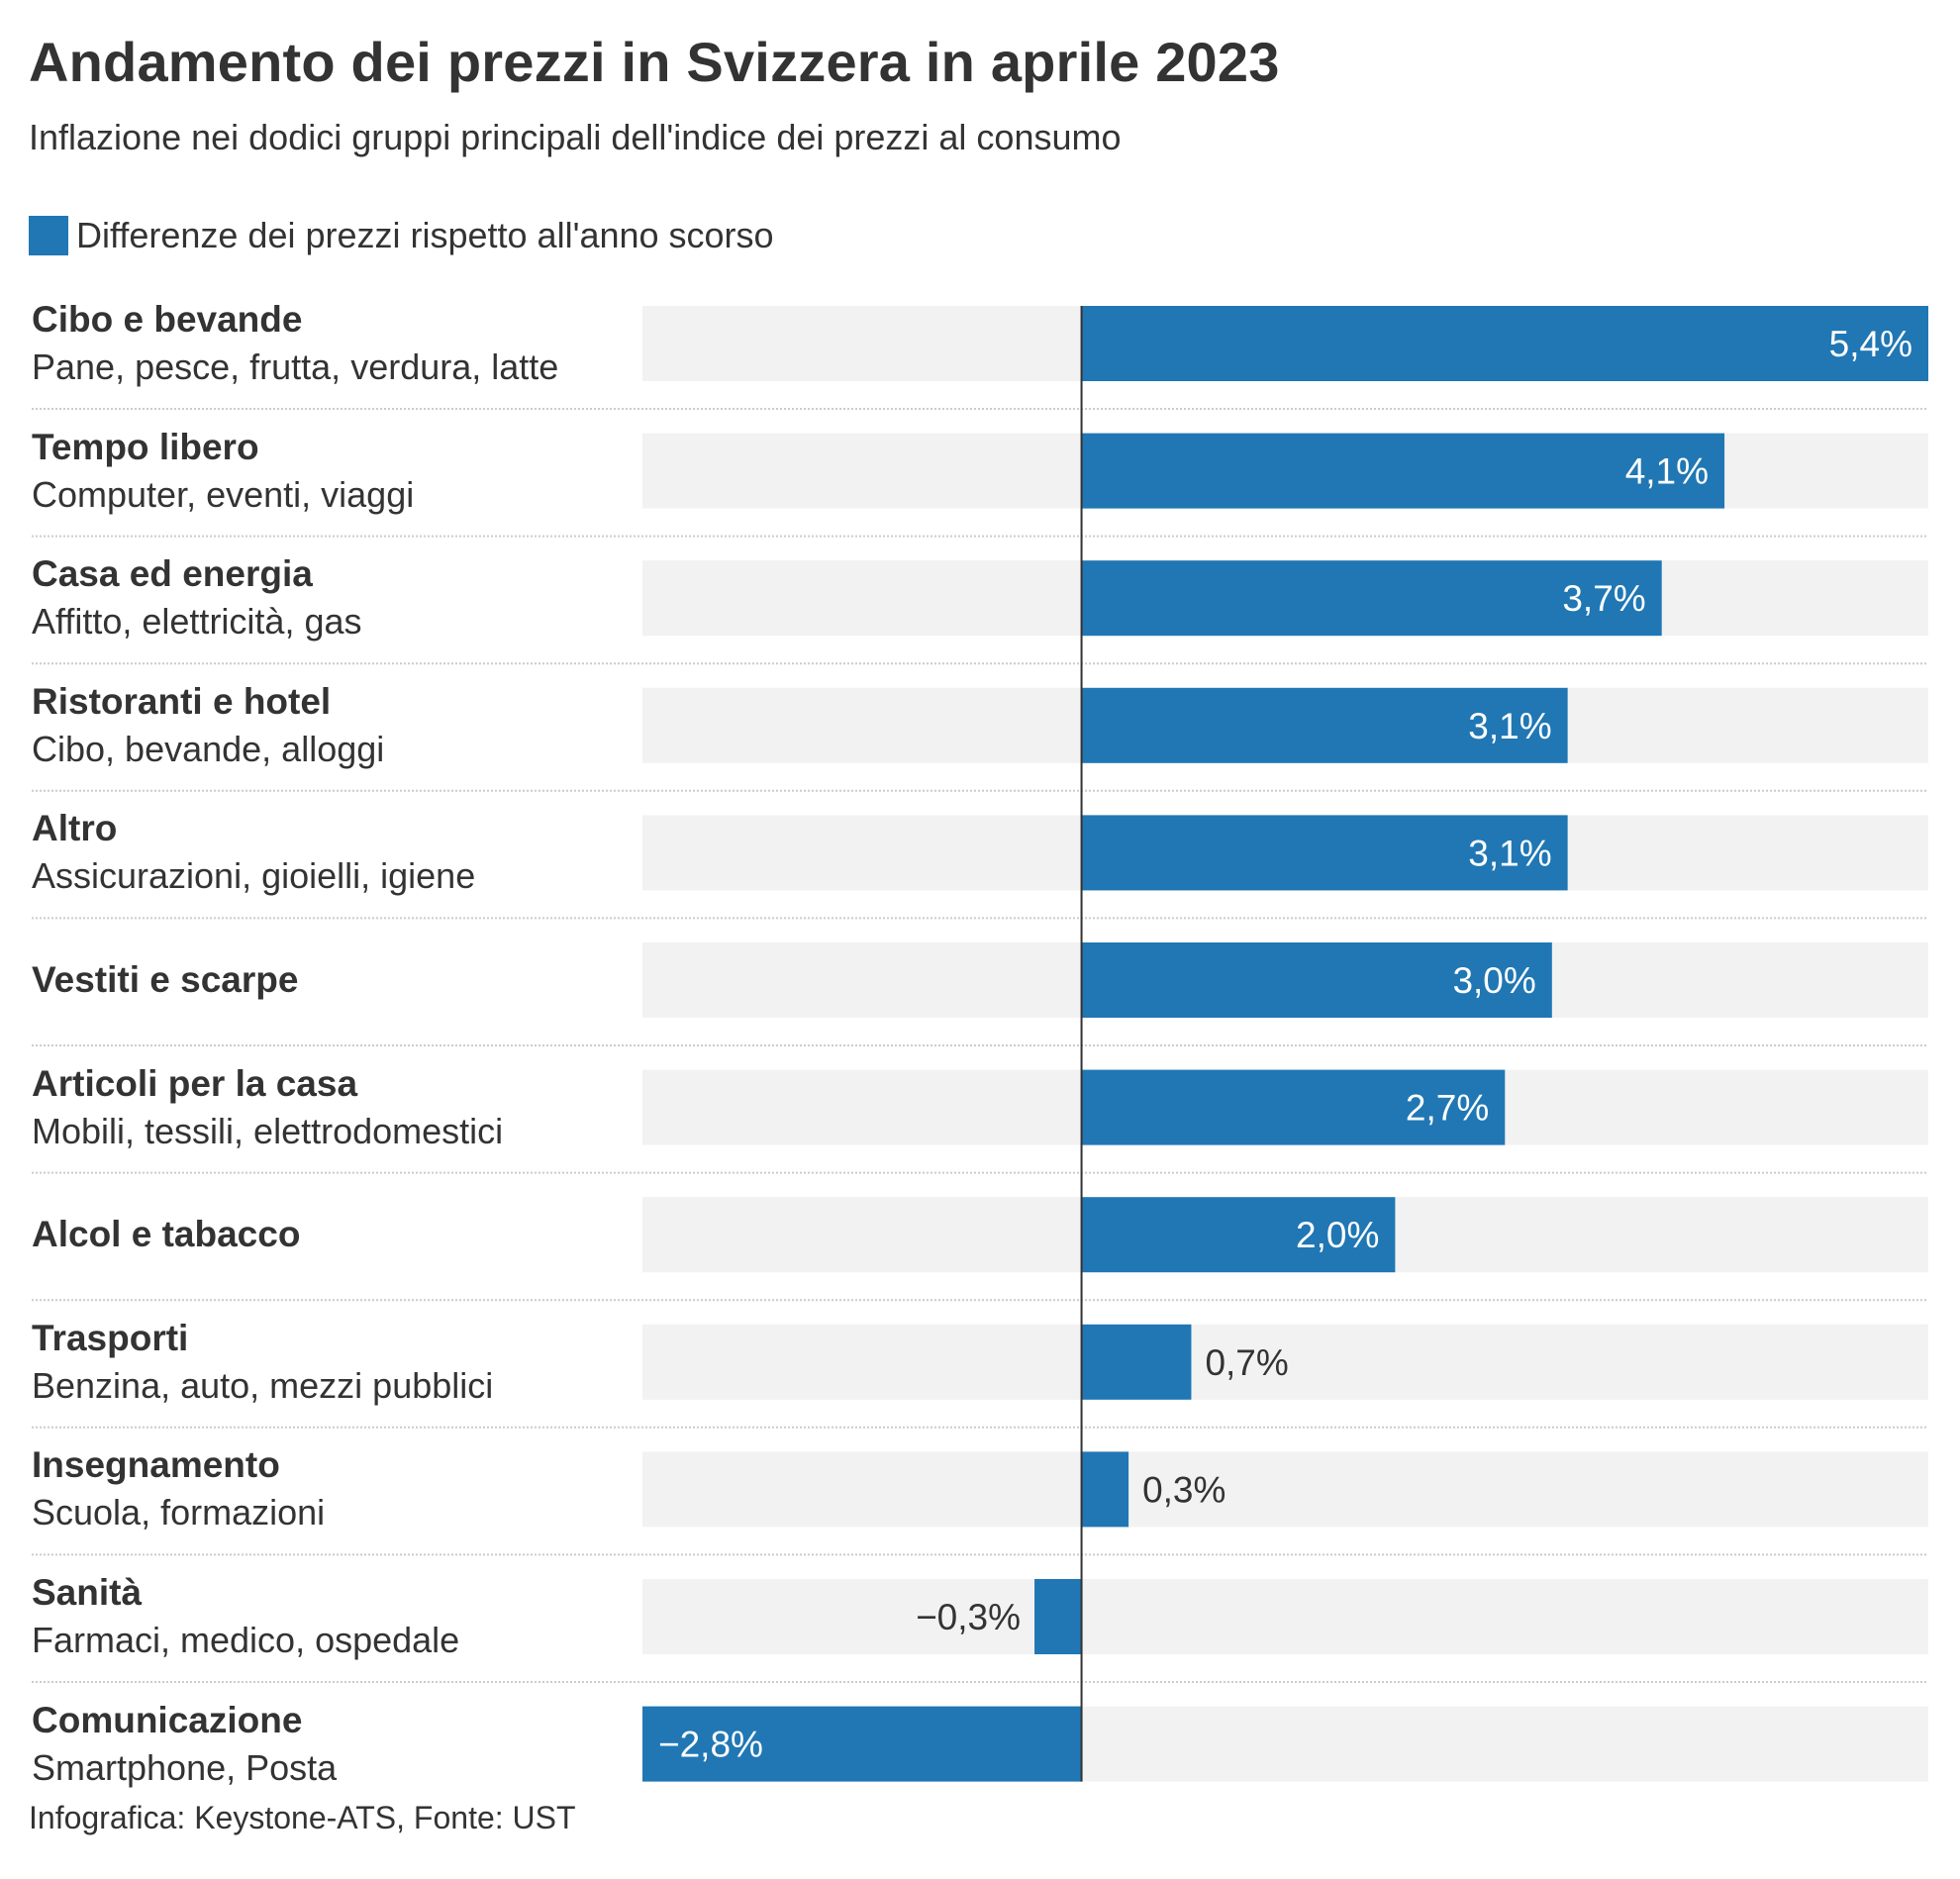 This screenshot has height=1879, width=1960. Describe the element at coordinates (1493, 980) in the screenshot. I see `data-label: 3,0%` at that location.